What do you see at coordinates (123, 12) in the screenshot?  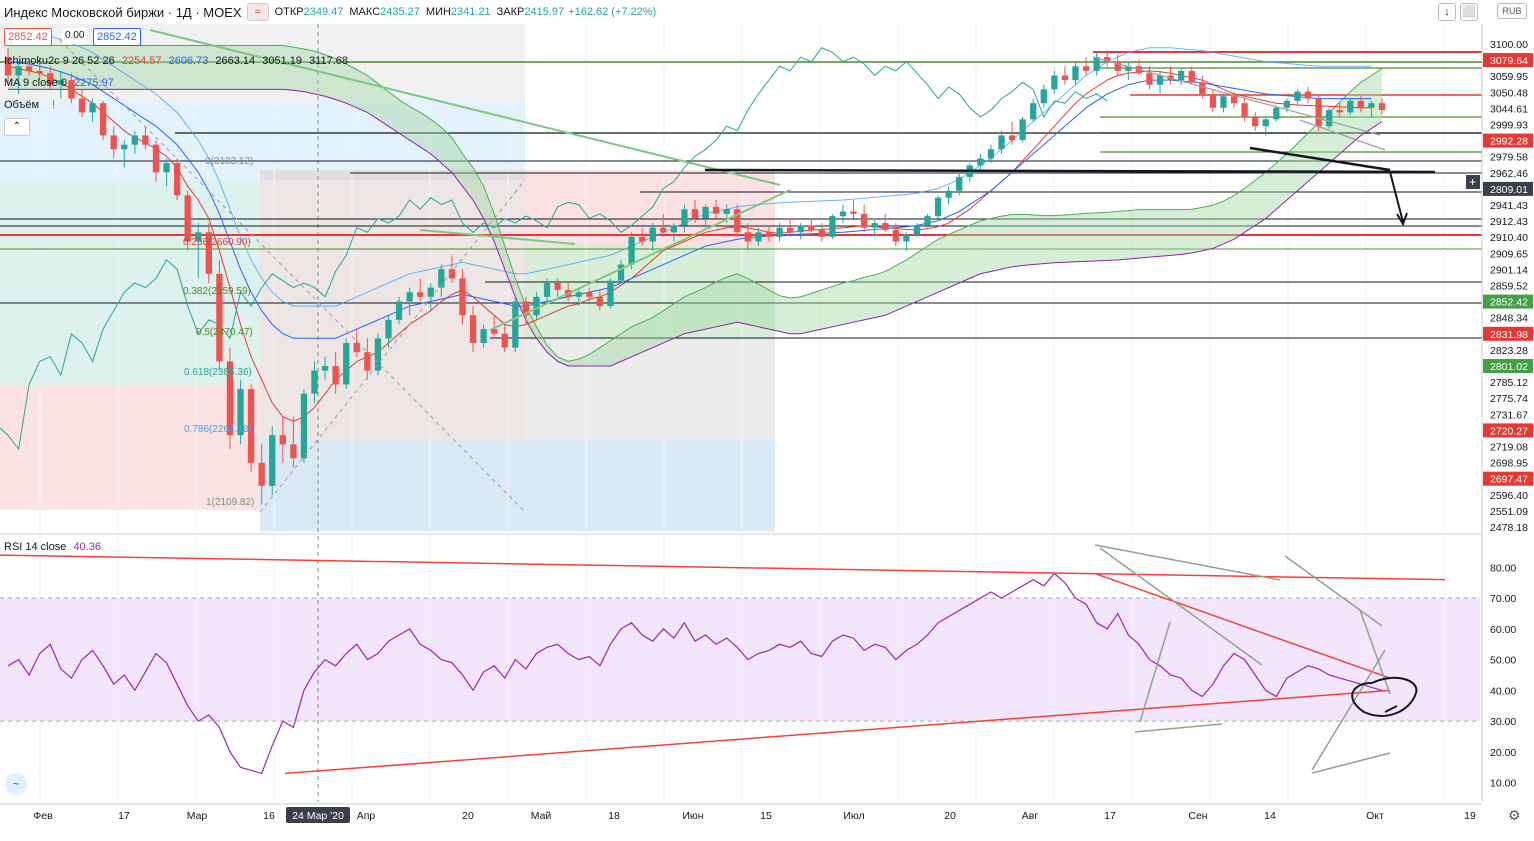 I see `symbol-title: Индекс Московской биржи · 1Д · MOEX` at bounding box center [123, 12].